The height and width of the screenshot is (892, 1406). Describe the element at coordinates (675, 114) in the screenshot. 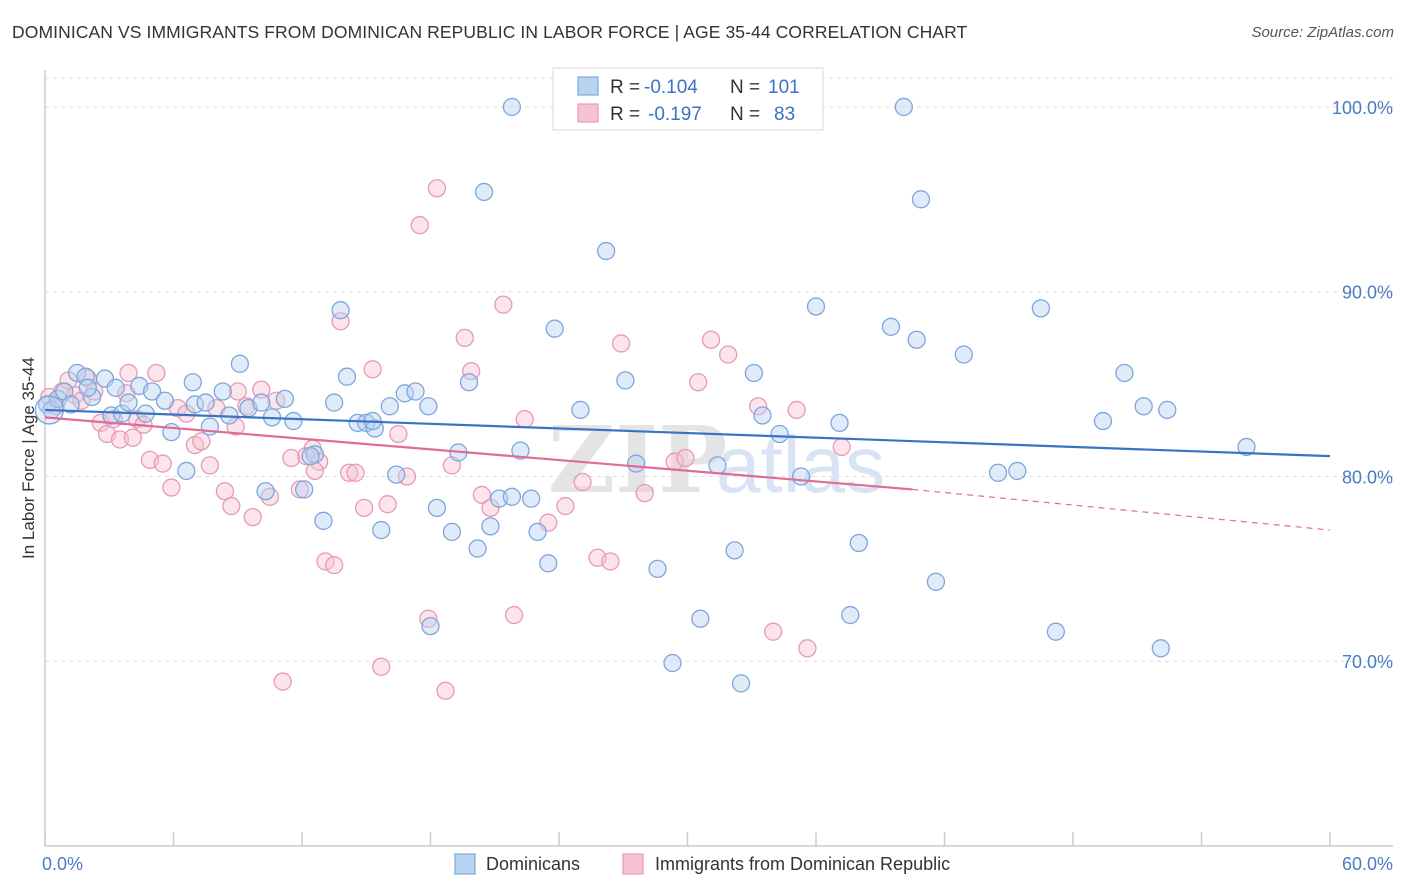

I see `legend-r-value-2: -0.197` at that location.